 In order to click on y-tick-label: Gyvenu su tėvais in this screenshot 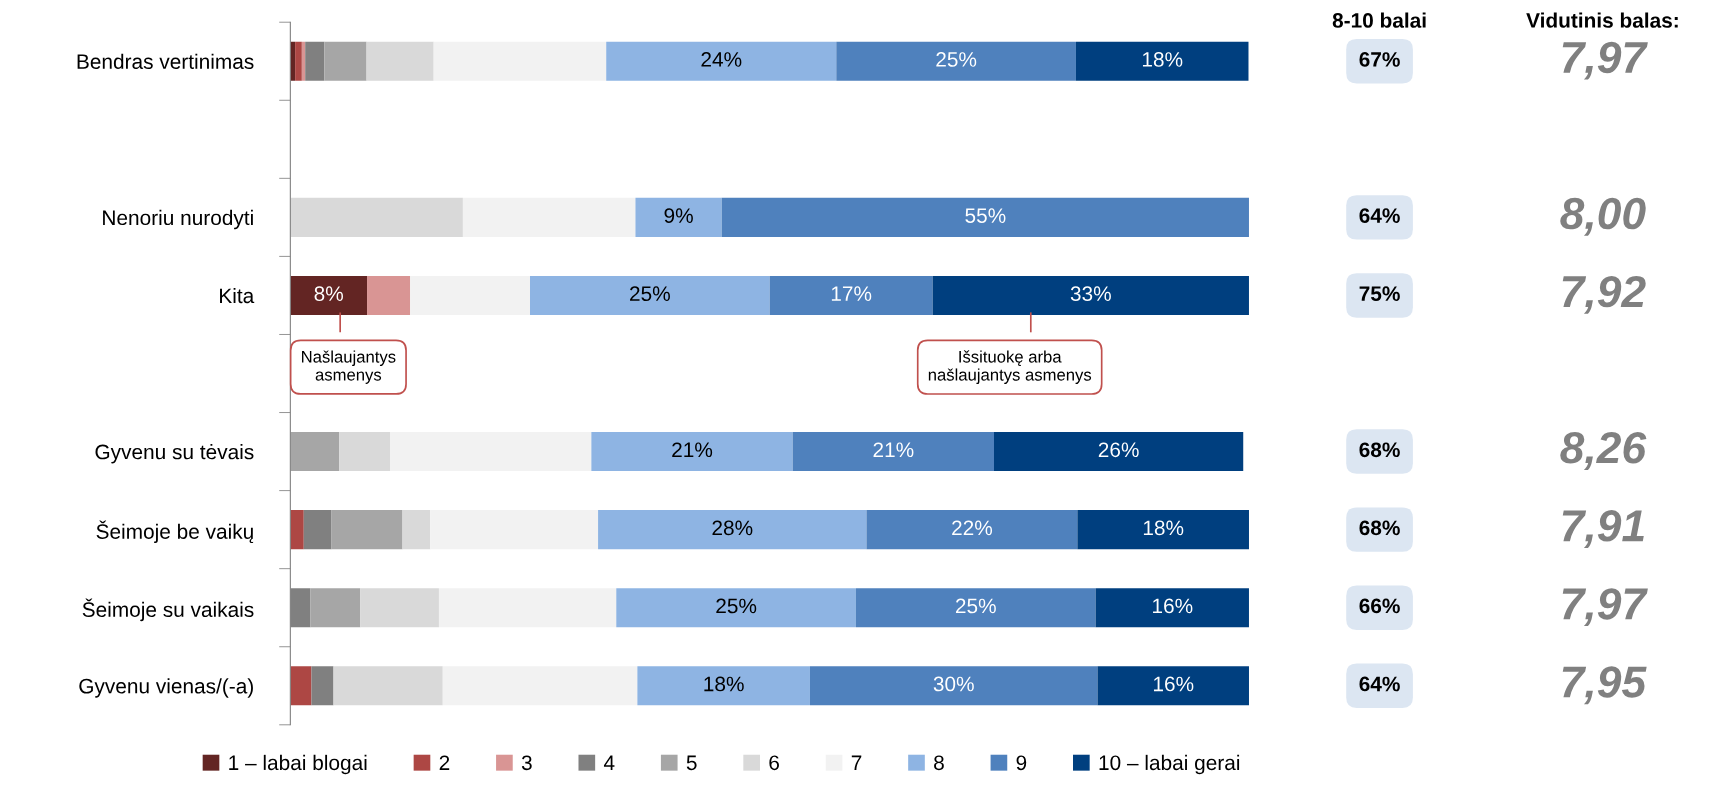, I will do `click(174, 454)`.